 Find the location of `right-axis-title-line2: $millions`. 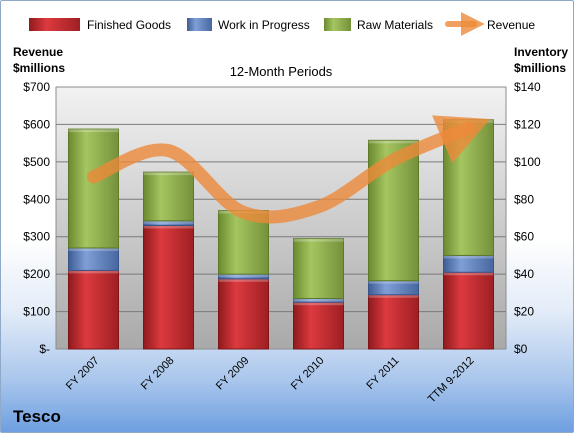

right-axis-title-line2: $millions is located at coordinates (540, 68).